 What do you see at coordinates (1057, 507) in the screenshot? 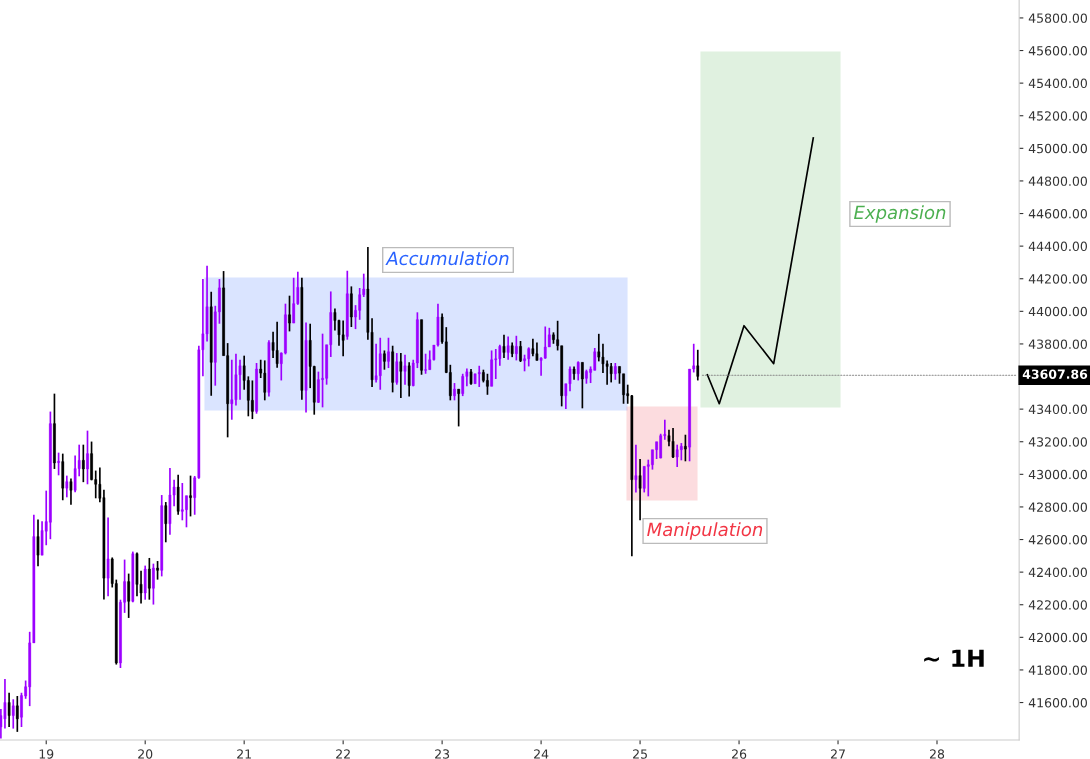
I see `y-tick-label: 42800.00` at bounding box center [1057, 507].